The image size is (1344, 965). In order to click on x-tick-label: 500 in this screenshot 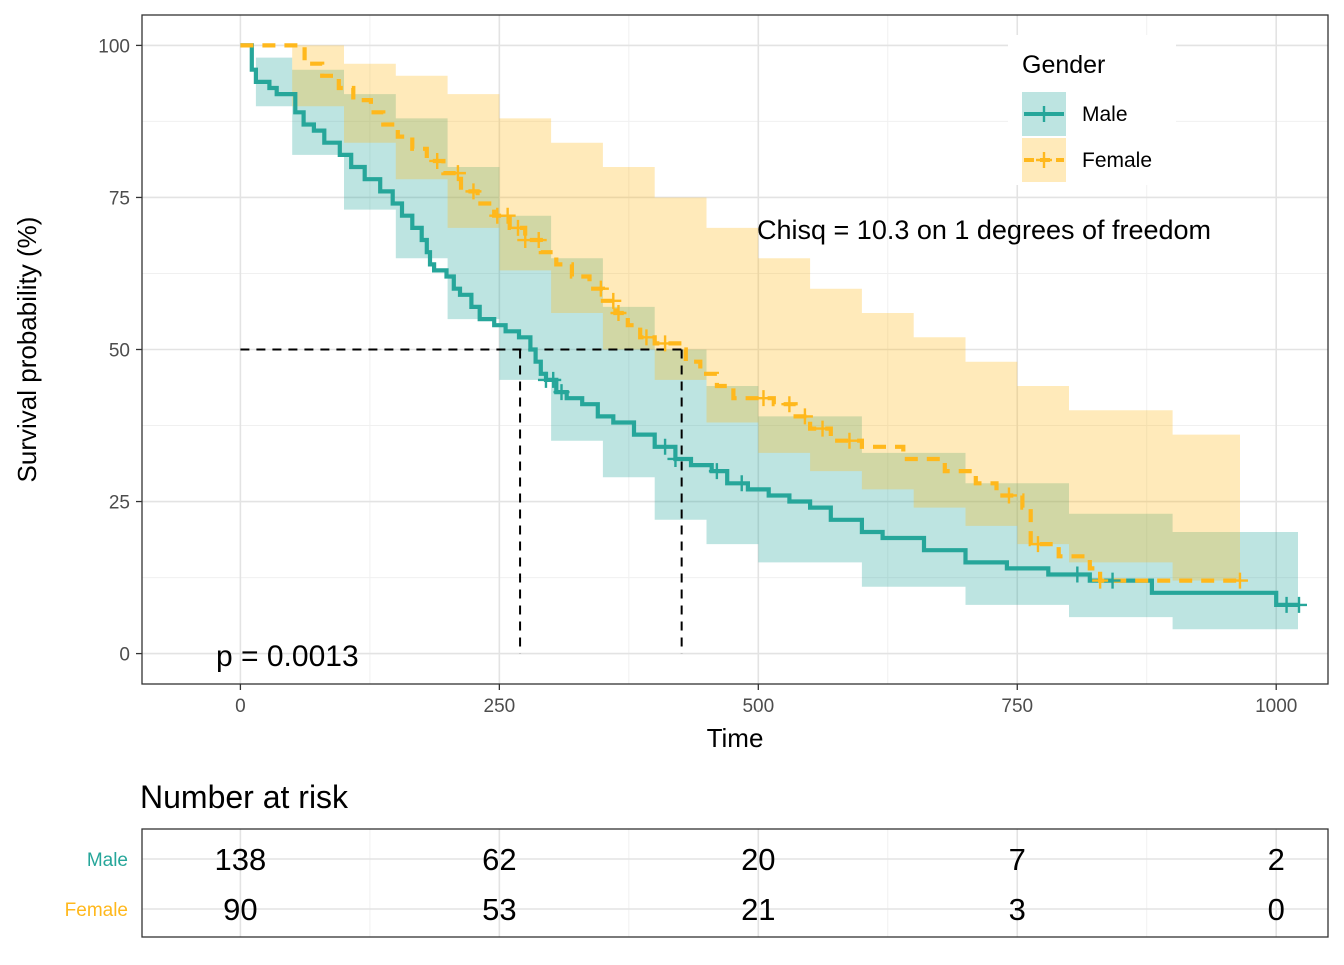, I will do `click(758, 706)`.